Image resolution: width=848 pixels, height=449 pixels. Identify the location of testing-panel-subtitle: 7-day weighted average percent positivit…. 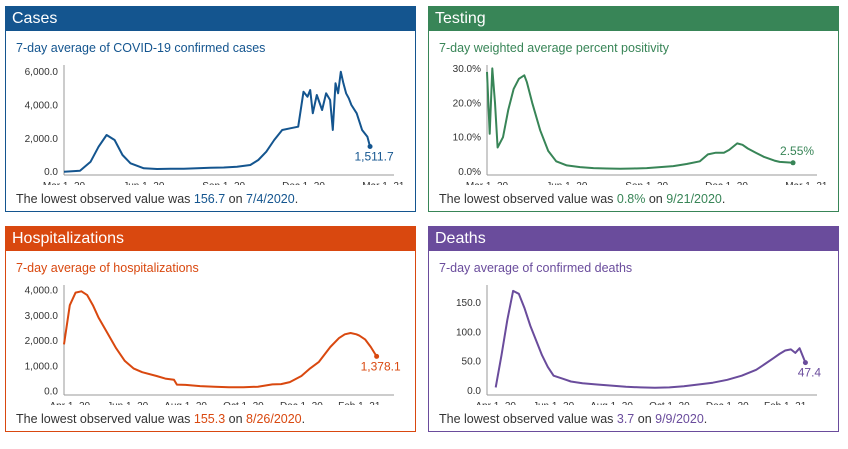
(554, 48).